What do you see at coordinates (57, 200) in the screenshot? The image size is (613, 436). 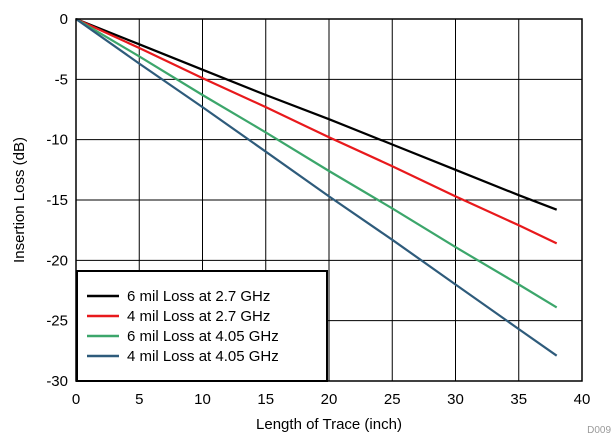 I see `y-tick-label: -15` at bounding box center [57, 200].